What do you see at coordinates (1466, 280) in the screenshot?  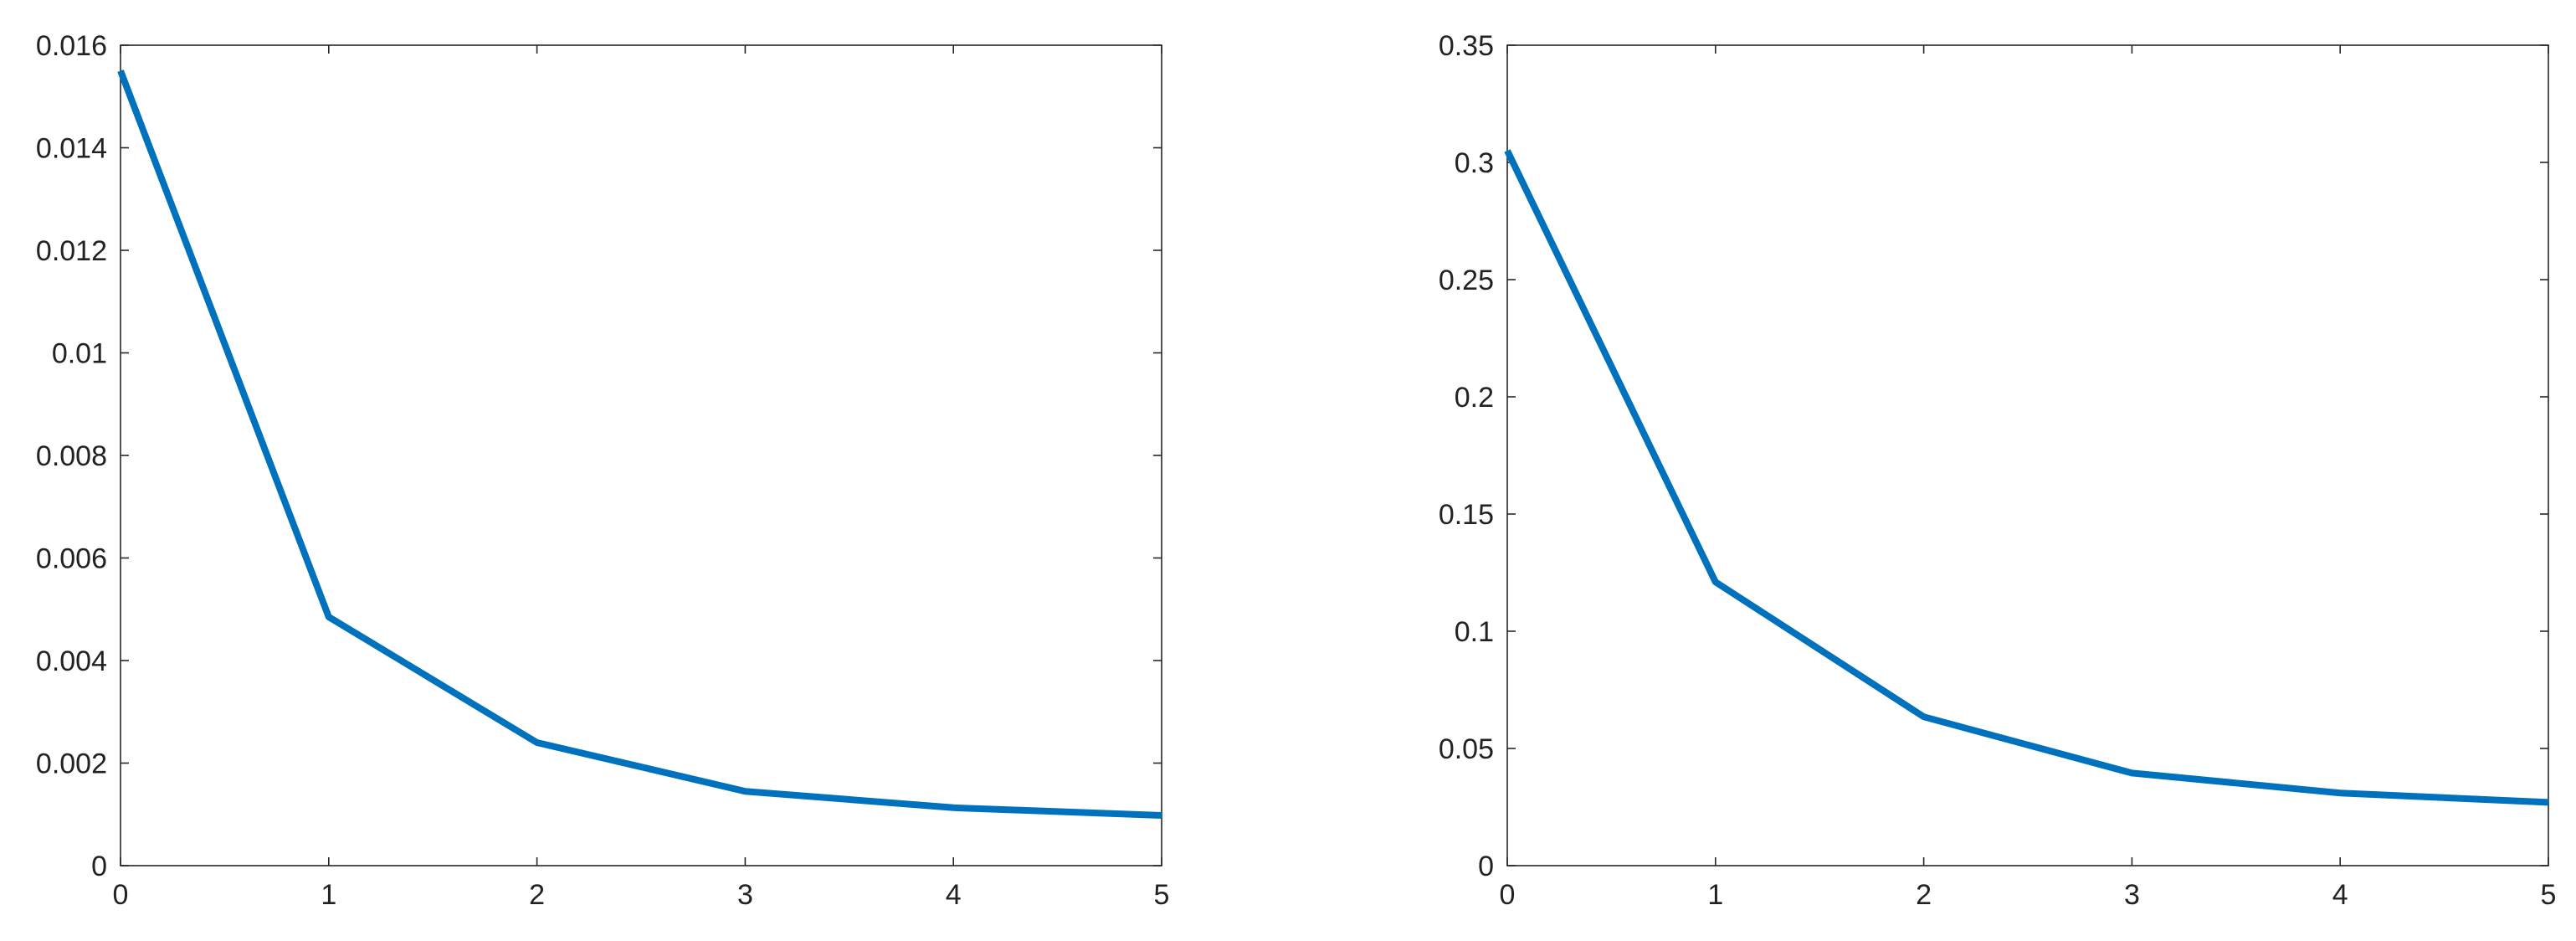 I see `y-tick-label: 0.25` at bounding box center [1466, 280].